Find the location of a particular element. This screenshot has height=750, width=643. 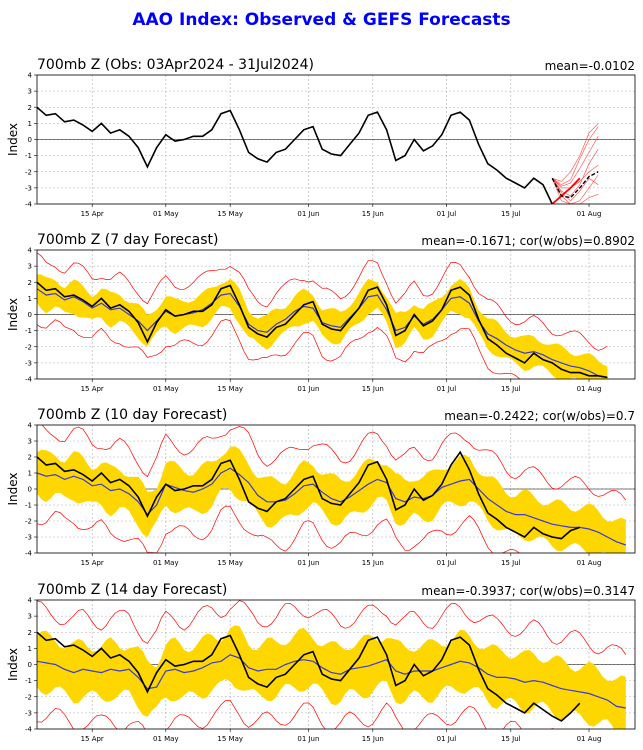

panel-stats-7day: mean=-0.1671; cor(w/obs)=0.8902 is located at coordinates (528, 241).